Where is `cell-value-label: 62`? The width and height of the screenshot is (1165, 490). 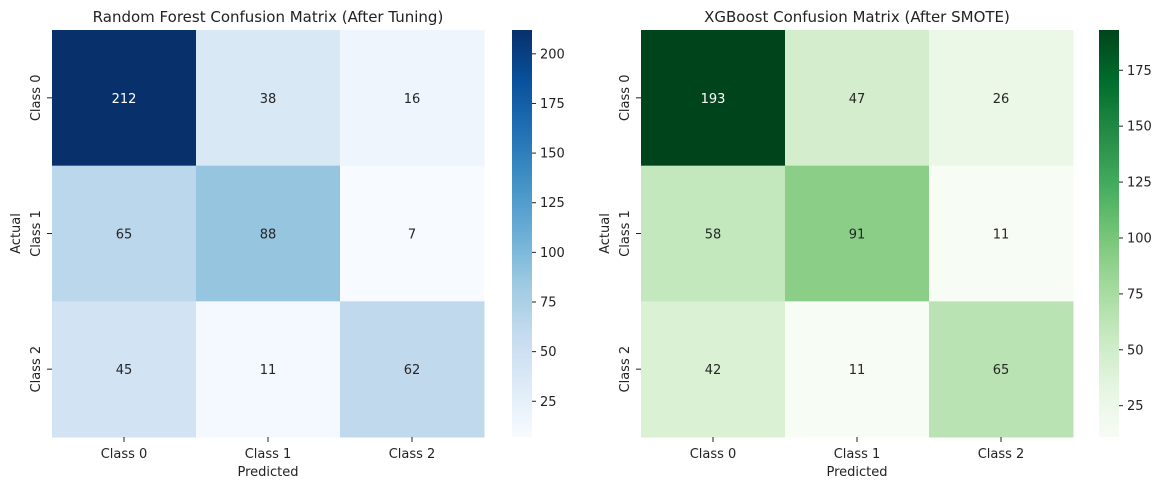 cell-value-label: 62 is located at coordinates (412, 370).